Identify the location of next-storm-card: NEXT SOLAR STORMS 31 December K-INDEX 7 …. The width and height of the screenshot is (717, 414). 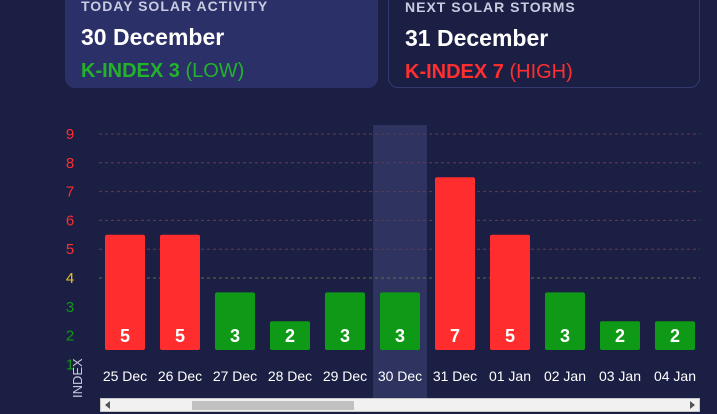
(544, 44).